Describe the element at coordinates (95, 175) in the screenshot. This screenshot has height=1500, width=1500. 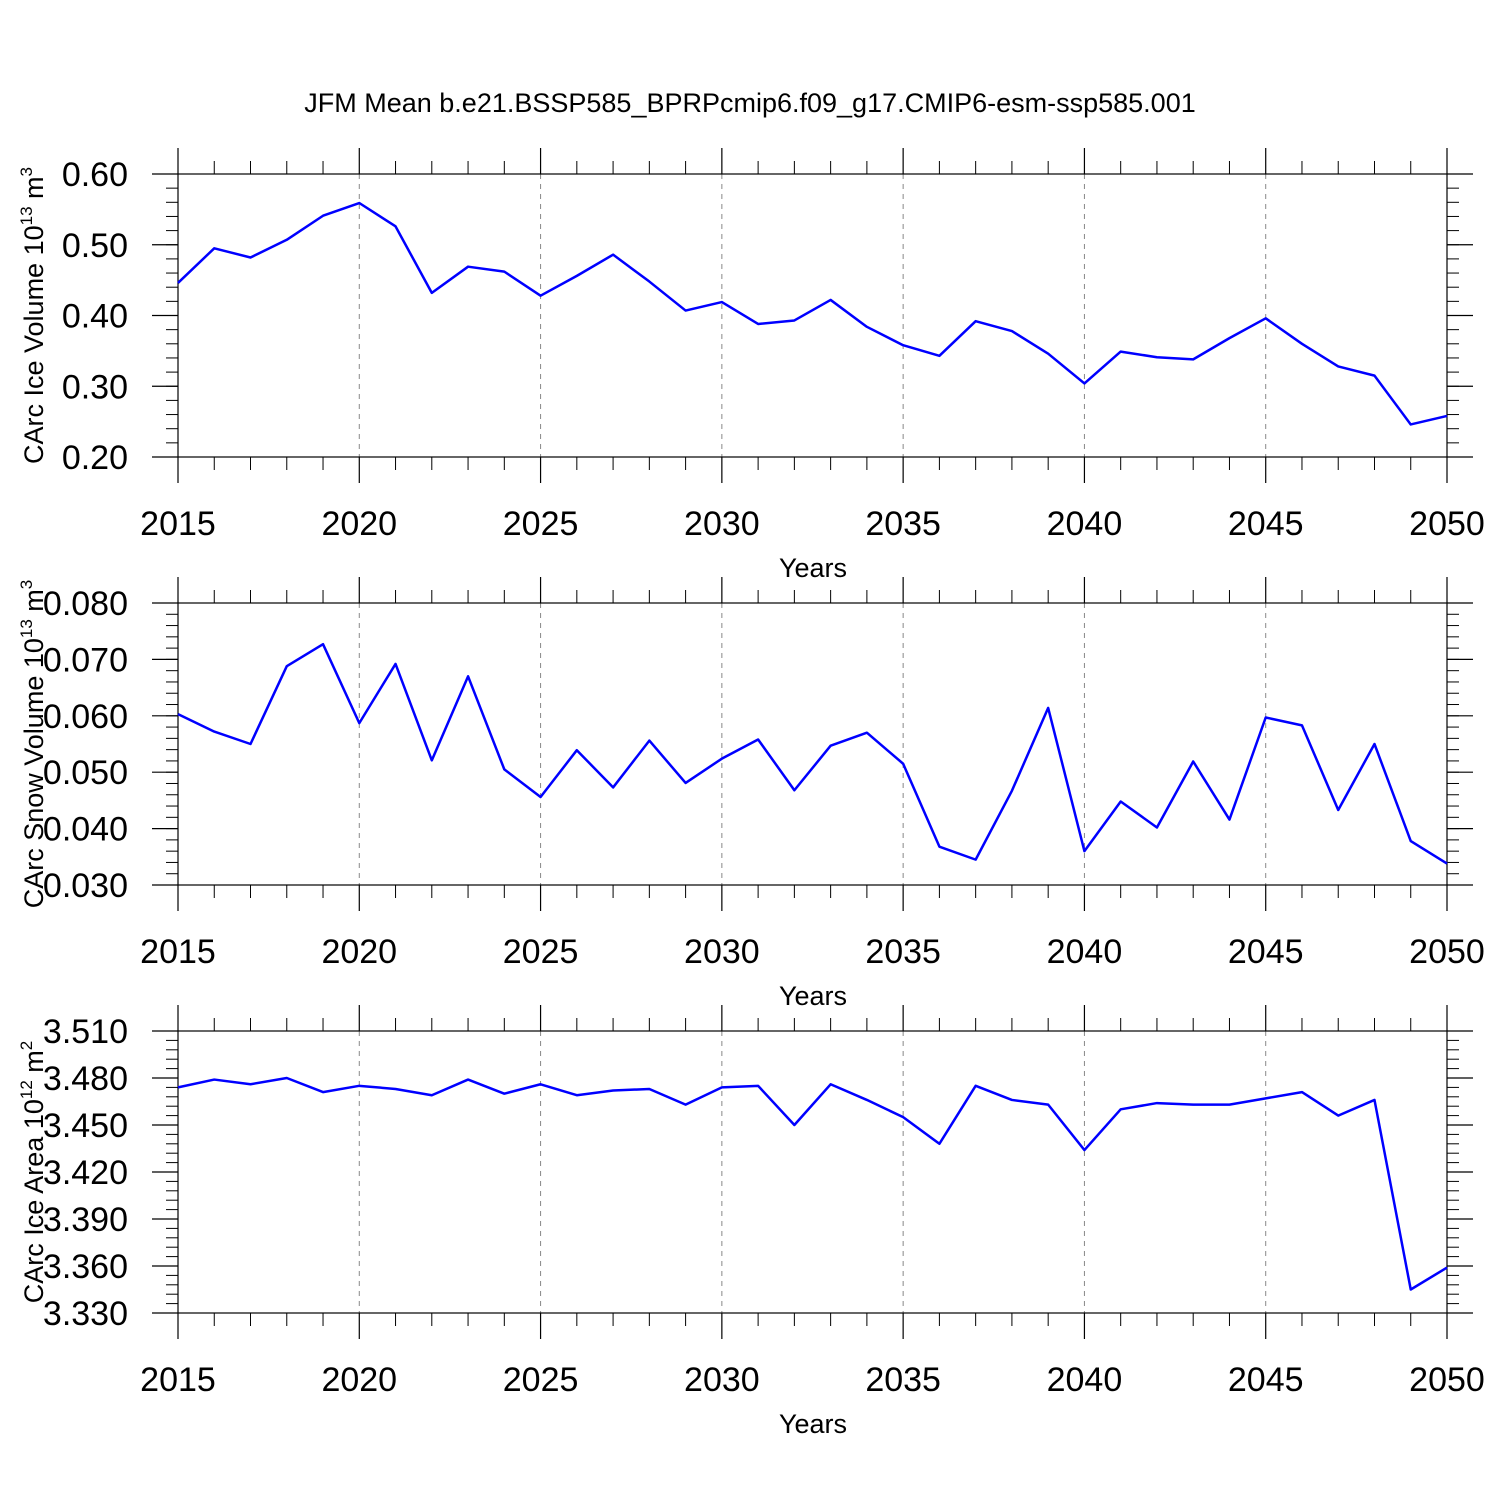
I see `y-tick-label: 0.60` at that location.